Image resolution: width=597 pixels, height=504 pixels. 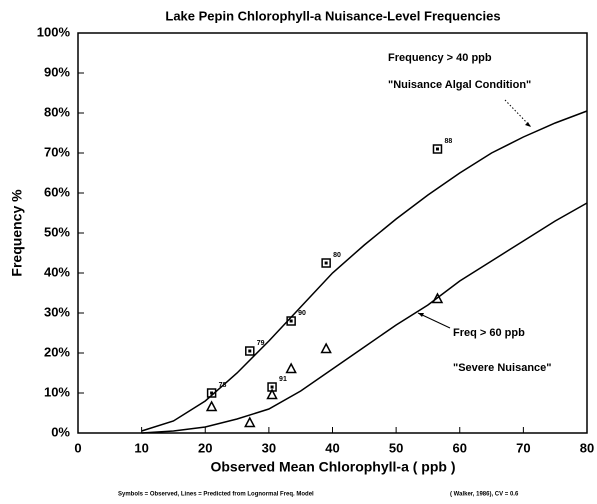 What do you see at coordinates (205, 447) in the screenshot?
I see `x-tick-label: 20` at bounding box center [205, 447].